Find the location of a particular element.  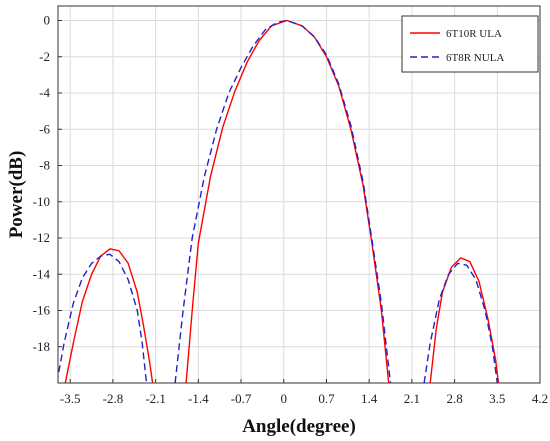

legend: 6T10R ULA 6T8R NULA is located at coordinates (470, 44).